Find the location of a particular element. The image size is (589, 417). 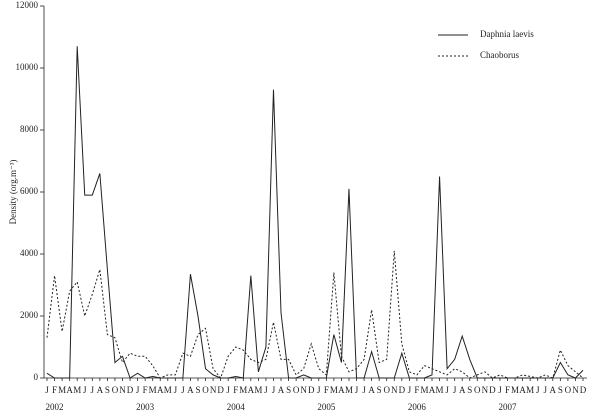

year-label: 2005 is located at coordinates (326, 407).